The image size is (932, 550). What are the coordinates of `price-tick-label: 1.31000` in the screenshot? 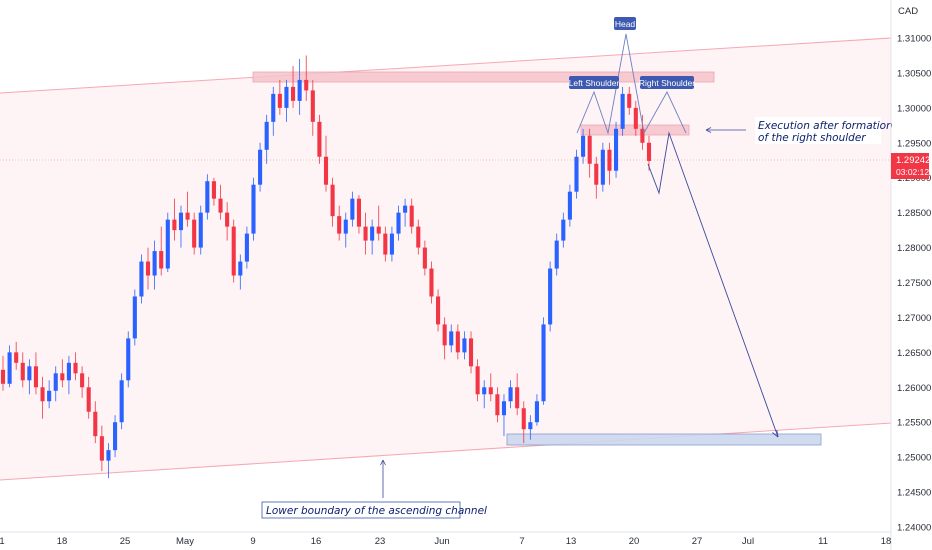 It's located at (914, 39).